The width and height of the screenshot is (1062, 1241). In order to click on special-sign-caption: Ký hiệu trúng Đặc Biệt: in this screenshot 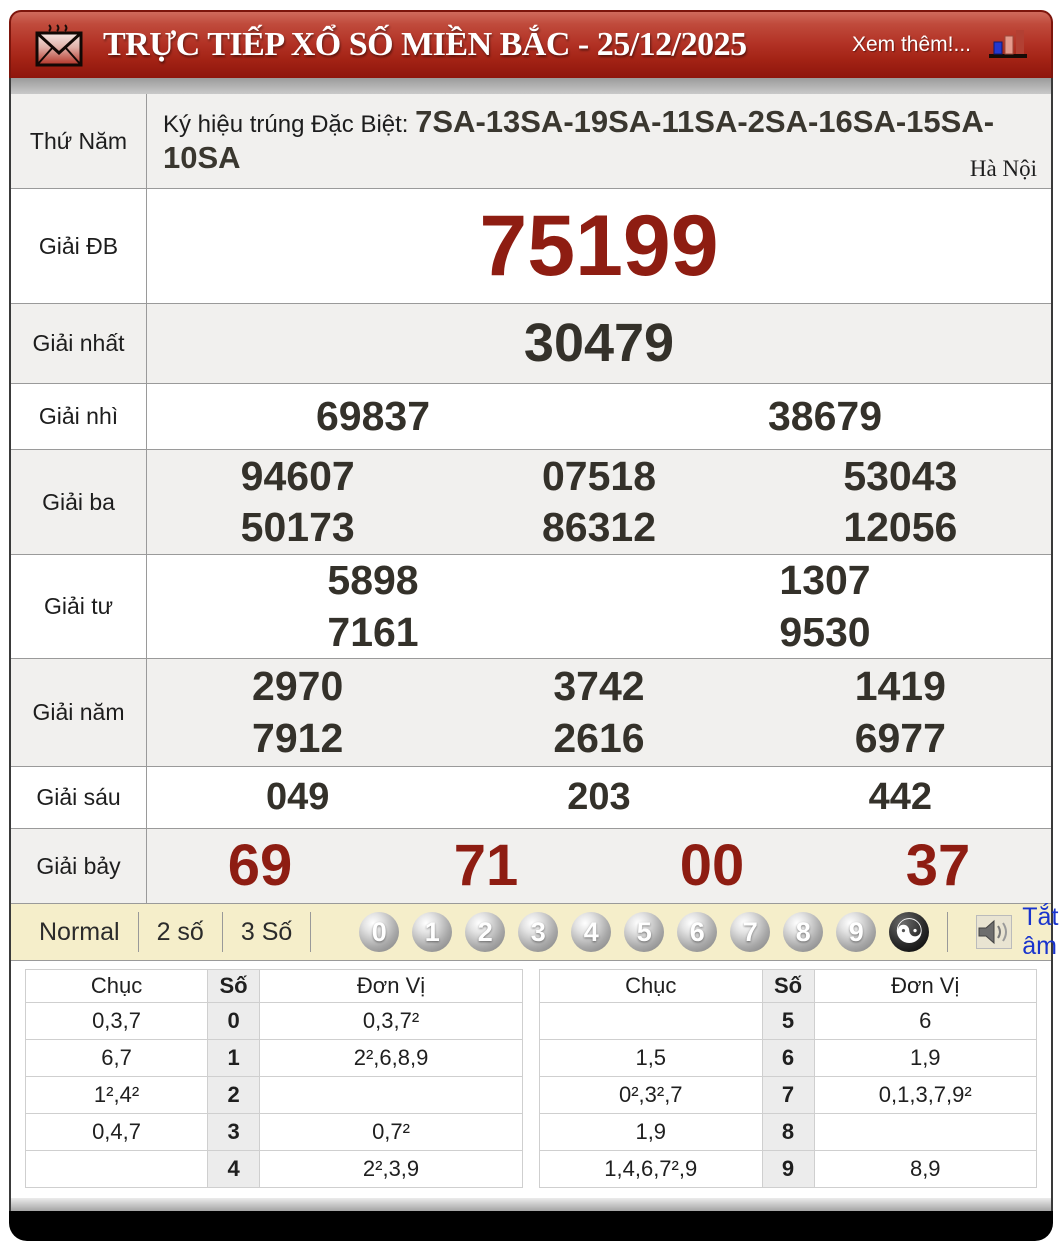, I will do `click(289, 124)`.